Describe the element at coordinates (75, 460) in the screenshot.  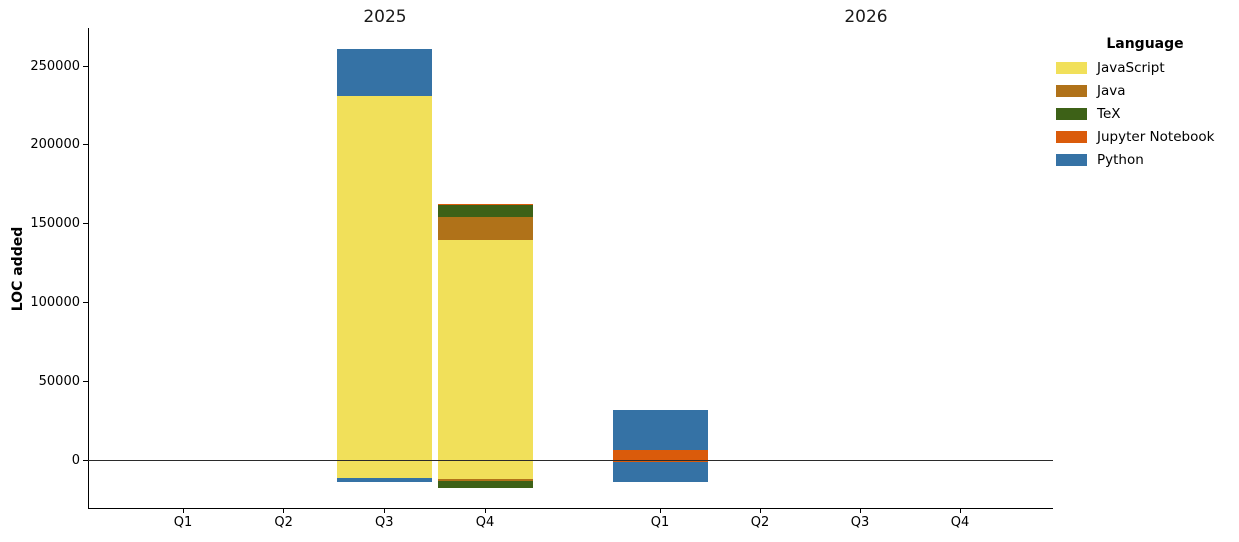
I see `y-tick-label: 0` at that location.